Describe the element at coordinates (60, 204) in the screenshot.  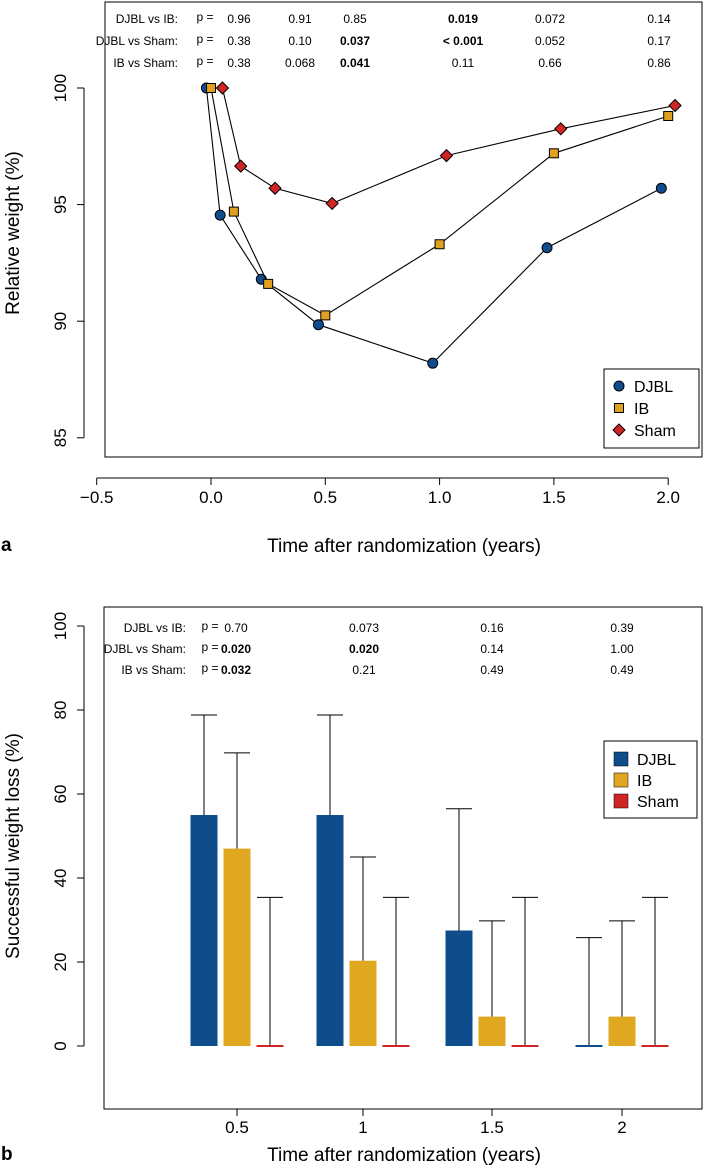
I see `panel-a-y-tick-label: 95` at that location.